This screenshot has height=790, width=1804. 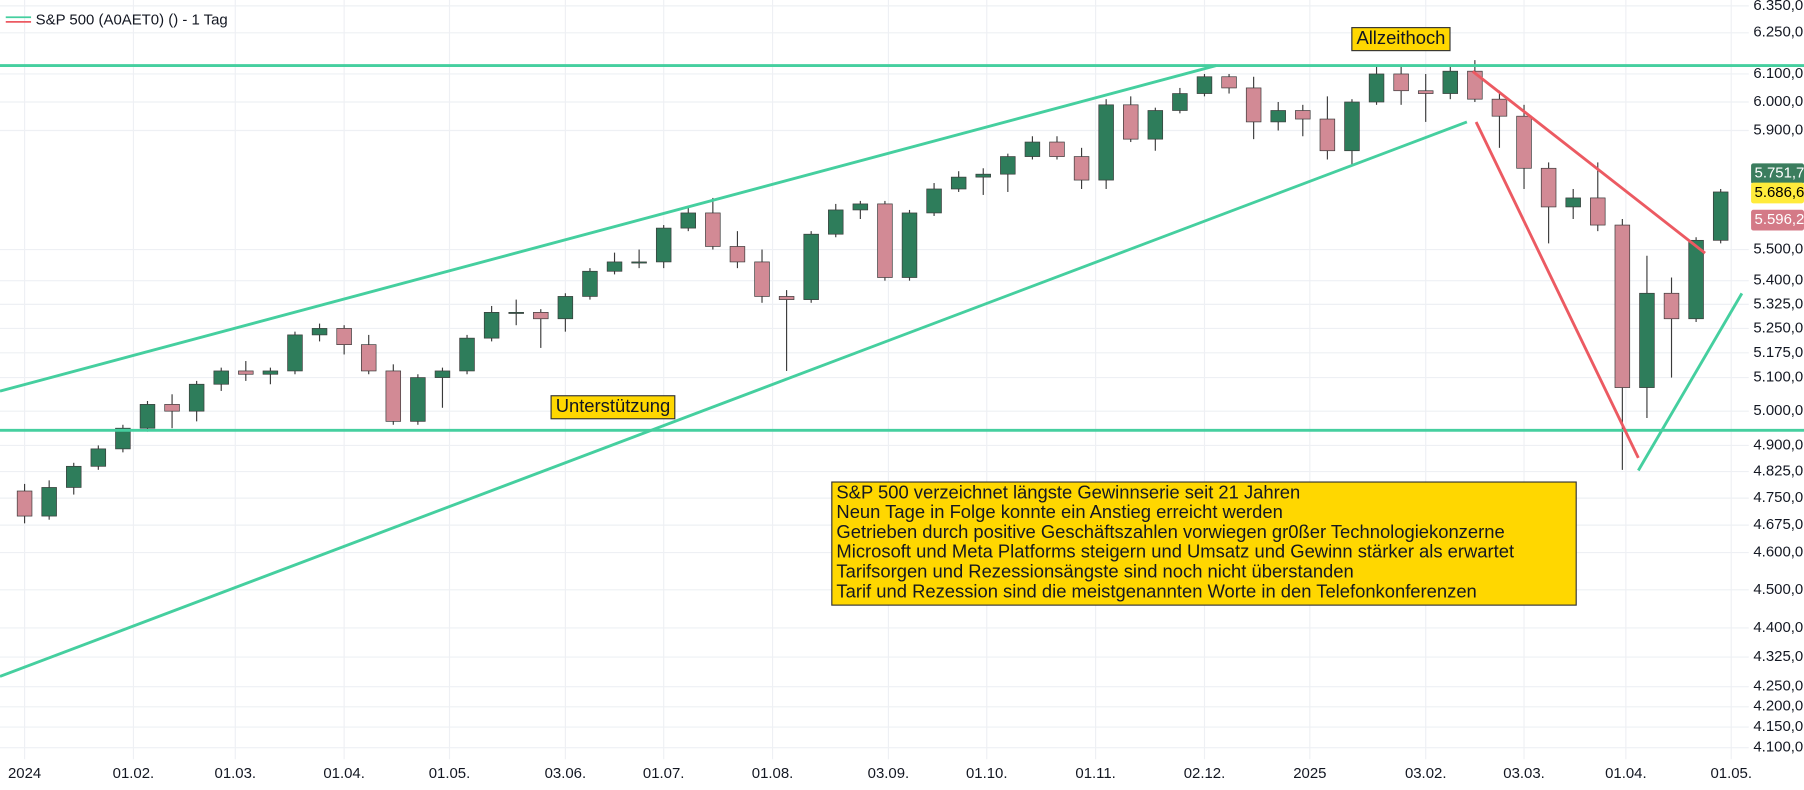 What do you see at coordinates (1778, 706) in the screenshot?
I see `y-tick-label: 4.200,0` at bounding box center [1778, 706].